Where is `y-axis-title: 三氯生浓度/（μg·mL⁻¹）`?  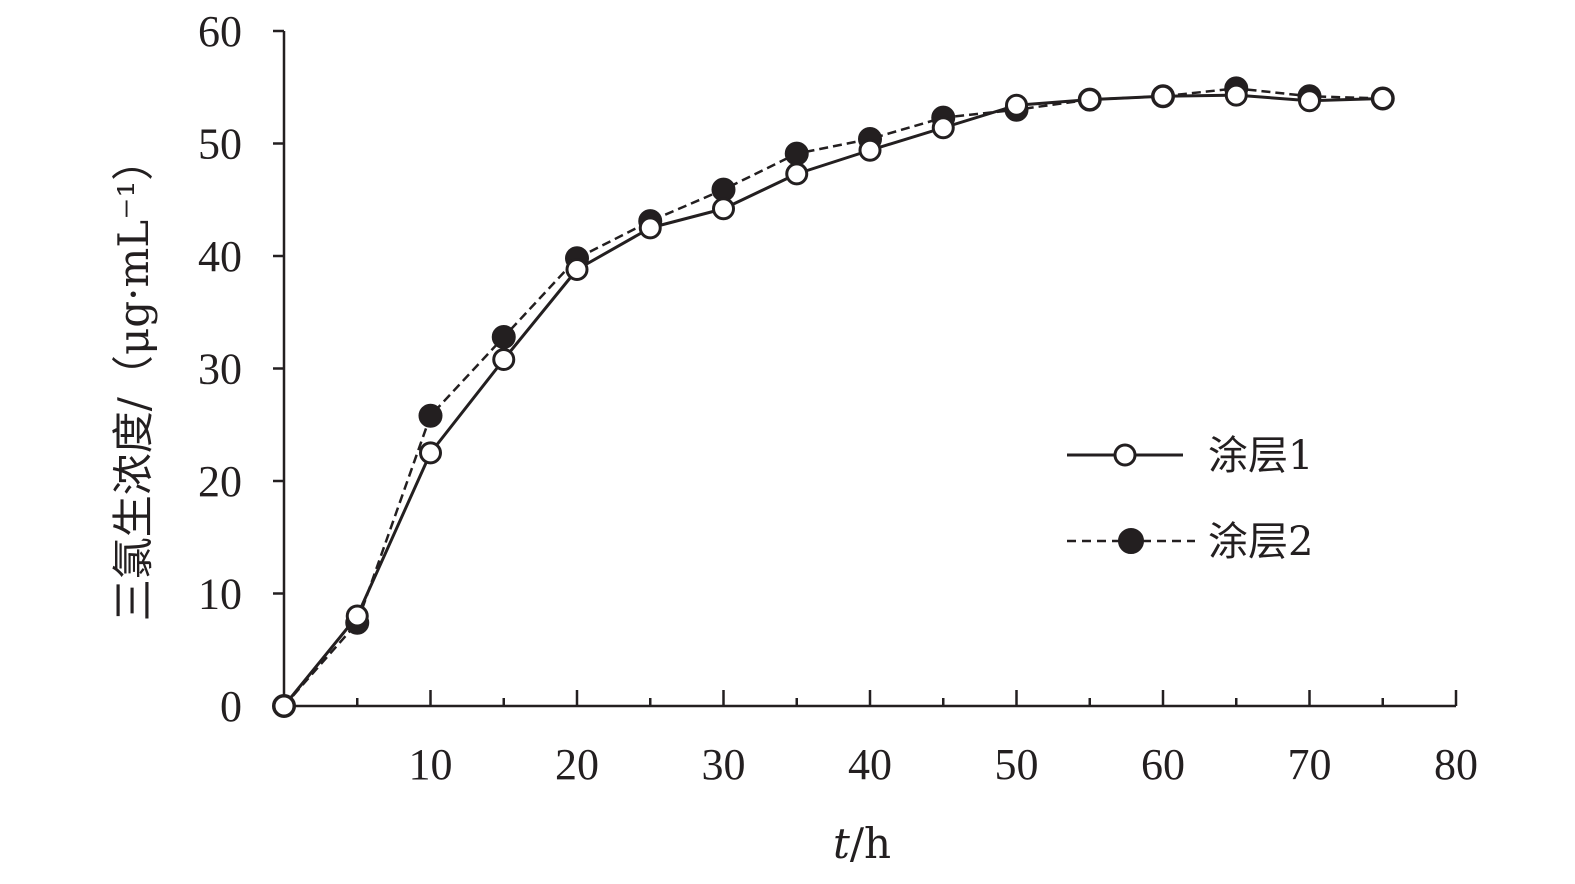 y-axis-title: 三氯生浓度/（μg·mL⁻¹） is located at coordinates (133, 380).